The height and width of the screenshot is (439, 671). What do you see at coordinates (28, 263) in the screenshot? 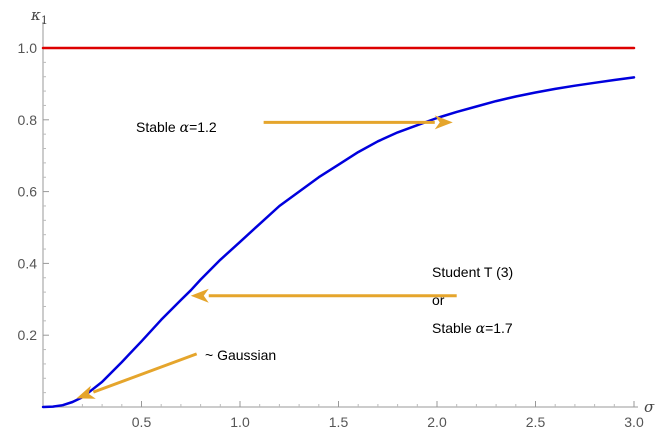
I see `y-tick-label: 0.4` at bounding box center [28, 263].